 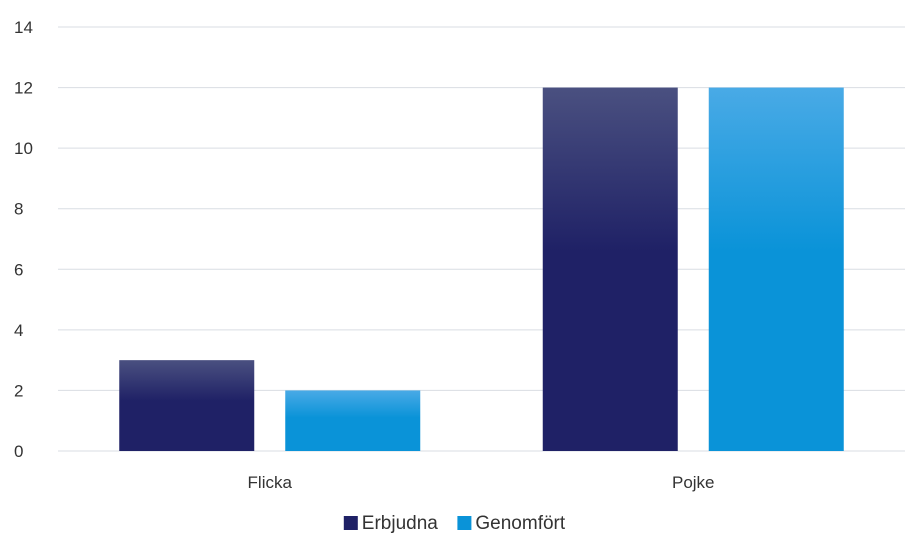 What do you see at coordinates (18, 390) in the screenshot?
I see `y-tick-label: 2` at bounding box center [18, 390].